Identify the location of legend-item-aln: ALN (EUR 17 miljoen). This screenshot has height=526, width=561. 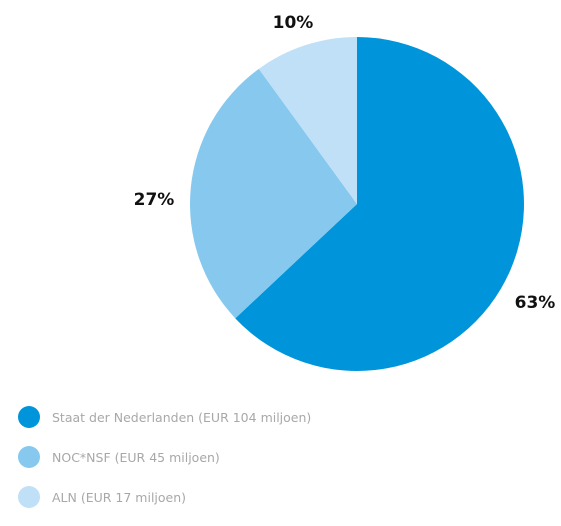
(164, 497).